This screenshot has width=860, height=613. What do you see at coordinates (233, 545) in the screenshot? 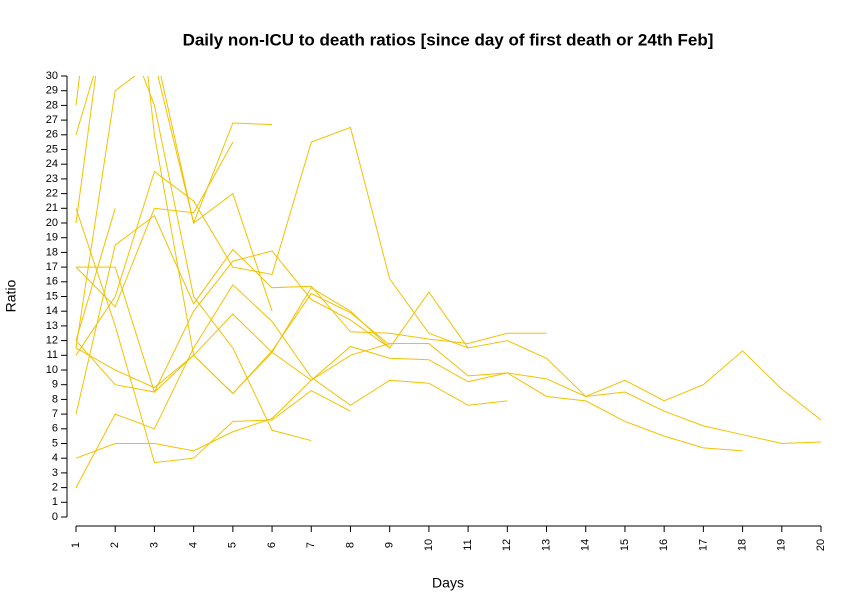
I see `x-tick-label: 5` at bounding box center [233, 545].